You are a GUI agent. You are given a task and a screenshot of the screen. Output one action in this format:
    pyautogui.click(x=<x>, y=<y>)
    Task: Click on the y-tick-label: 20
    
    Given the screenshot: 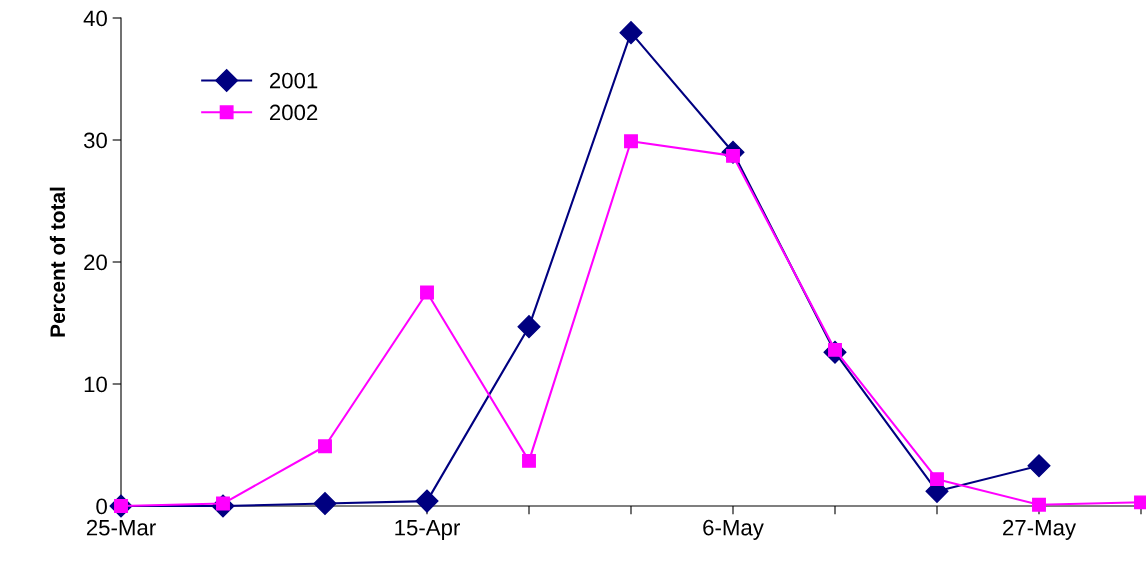 What is the action you would take?
    pyautogui.click(x=95, y=262)
    